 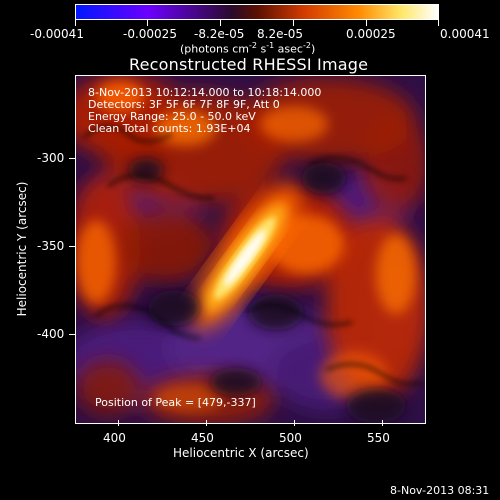 I want to click on x-tick-500: 500, so click(x=290, y=438).